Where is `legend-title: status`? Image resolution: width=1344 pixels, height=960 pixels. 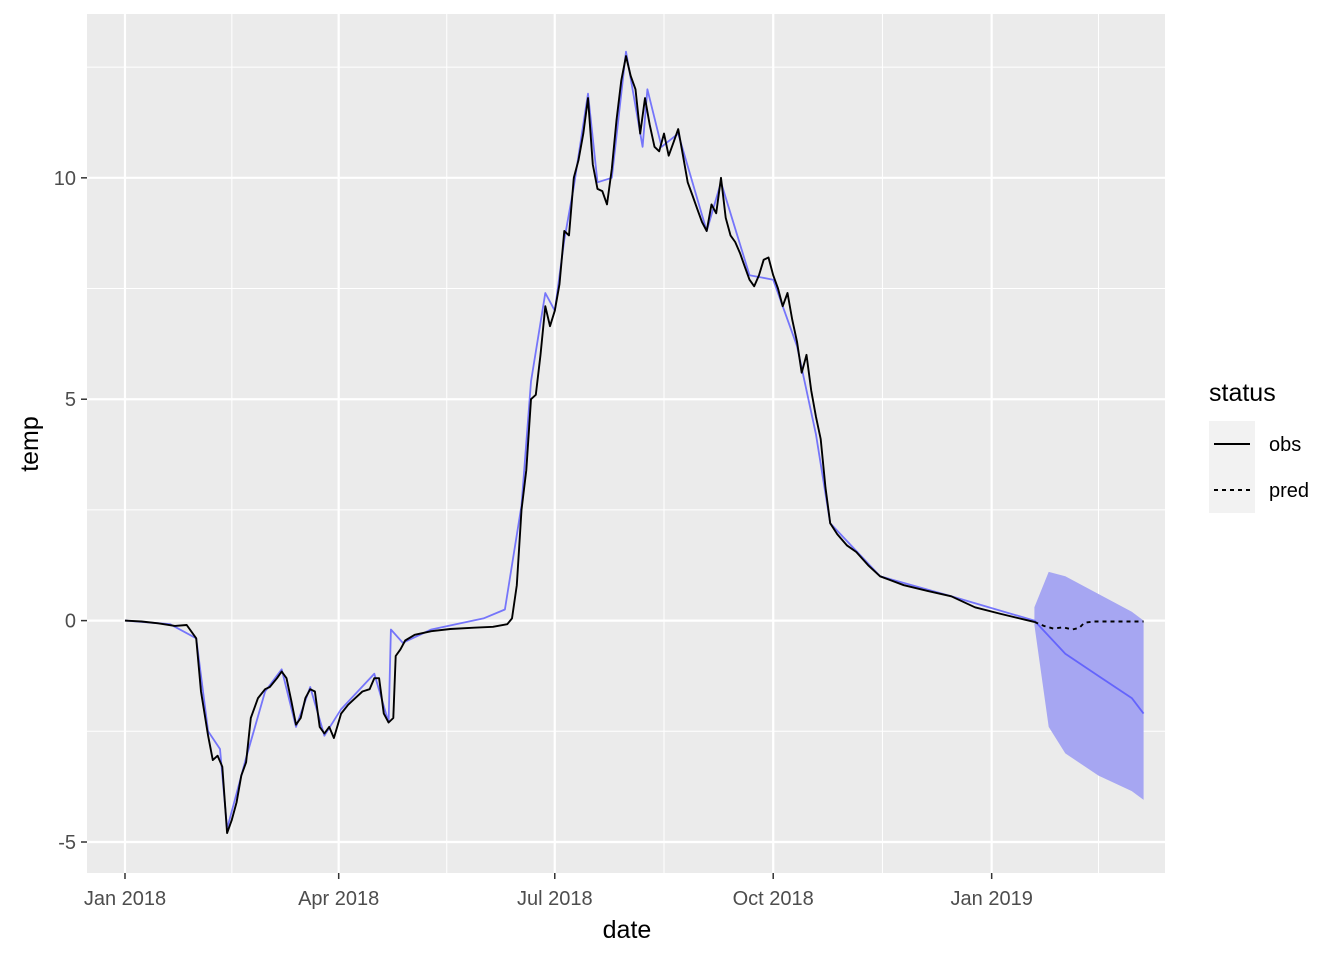 legend-title: status is located at coordinates (1242, 393).